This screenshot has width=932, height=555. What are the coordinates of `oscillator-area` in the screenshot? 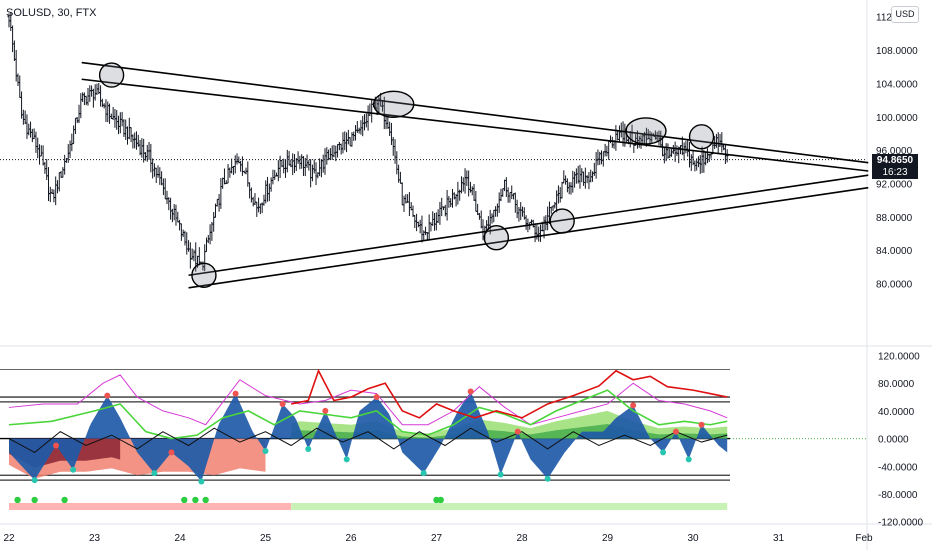 It's located at (368, 436).